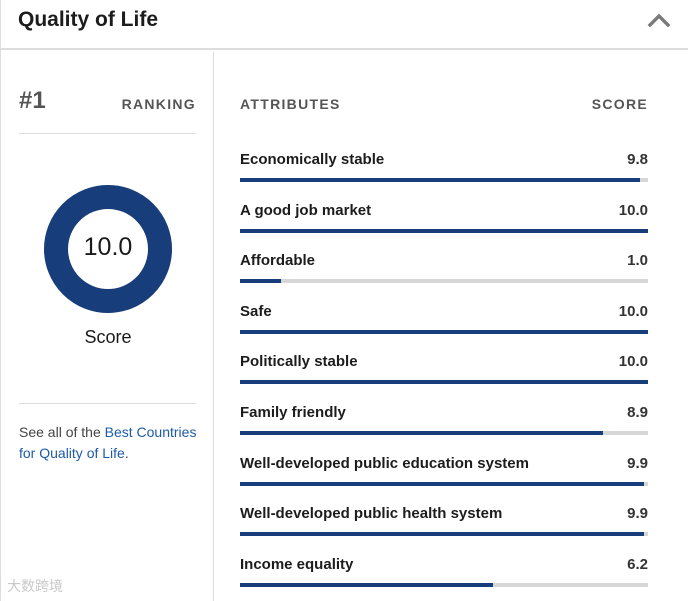 The width and height of the screenshot is (688, 601). I want to click on attribute-row: Well-developed public health system 9.9, so click(444, 525).